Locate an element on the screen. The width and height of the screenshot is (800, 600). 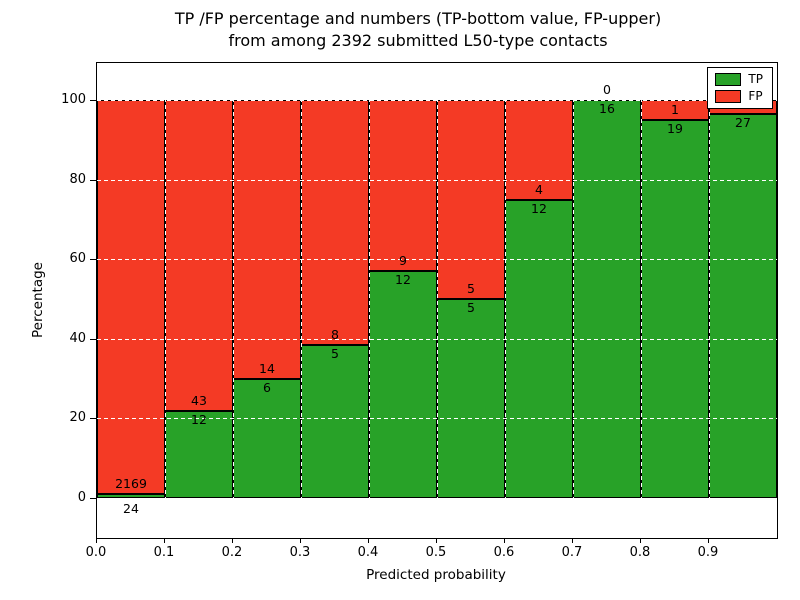
tp-count-label-3: 5 is located at coordinates (335, 353).